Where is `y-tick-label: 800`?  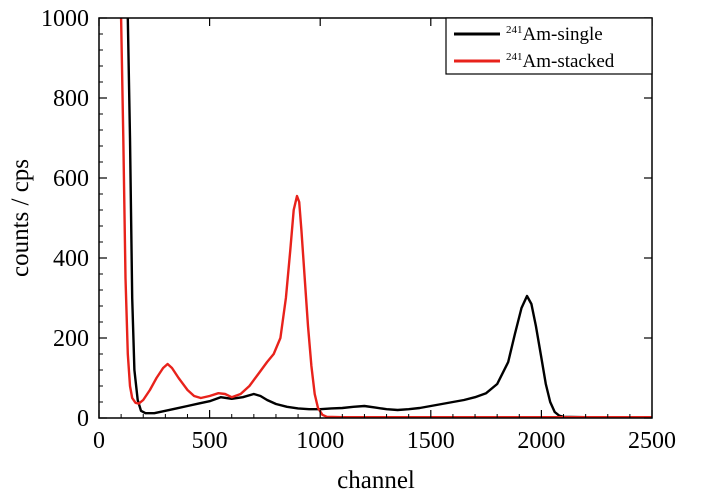
y-tick-label: 800 is located at coordinates (71, 99).